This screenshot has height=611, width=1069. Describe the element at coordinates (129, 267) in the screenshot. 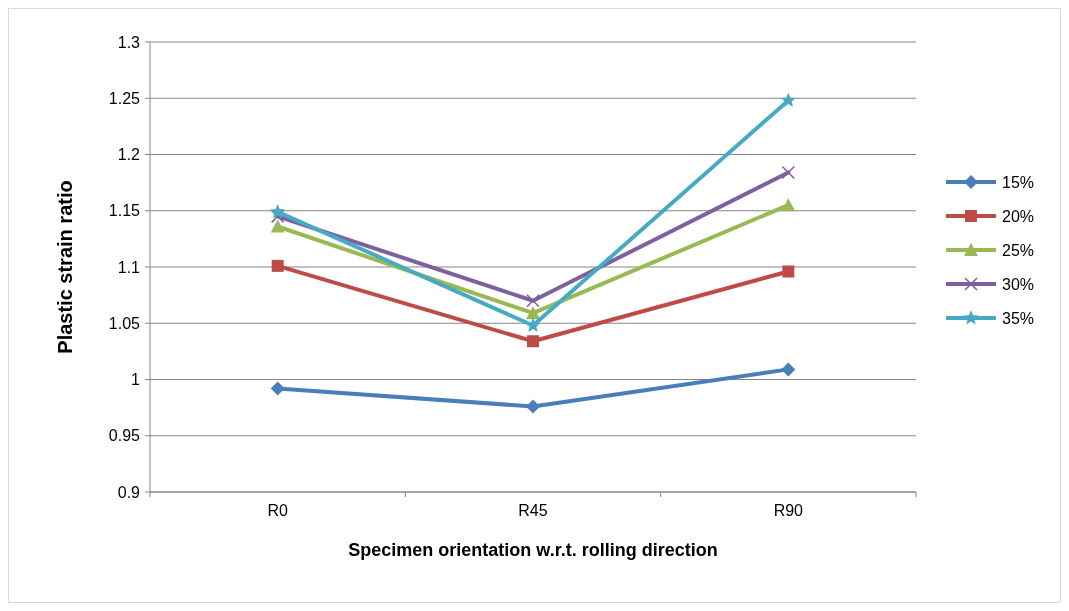

I see `y-tick-label: 1.1` at that location.